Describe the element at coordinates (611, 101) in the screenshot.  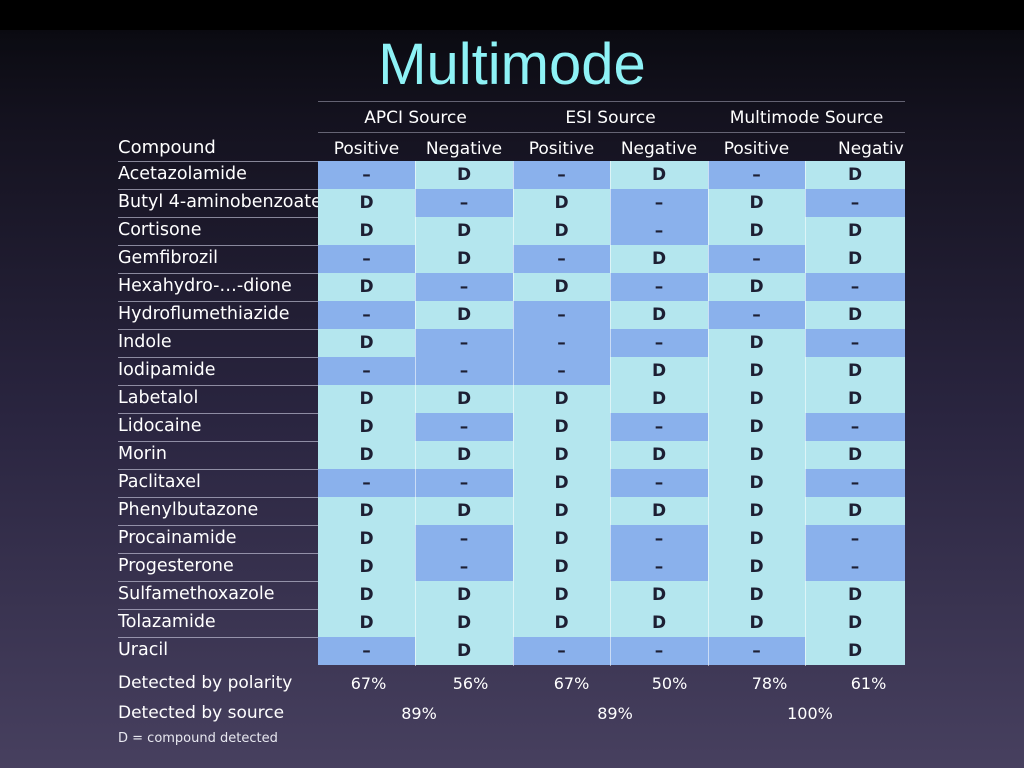
I see `header-top-rule` at that location.